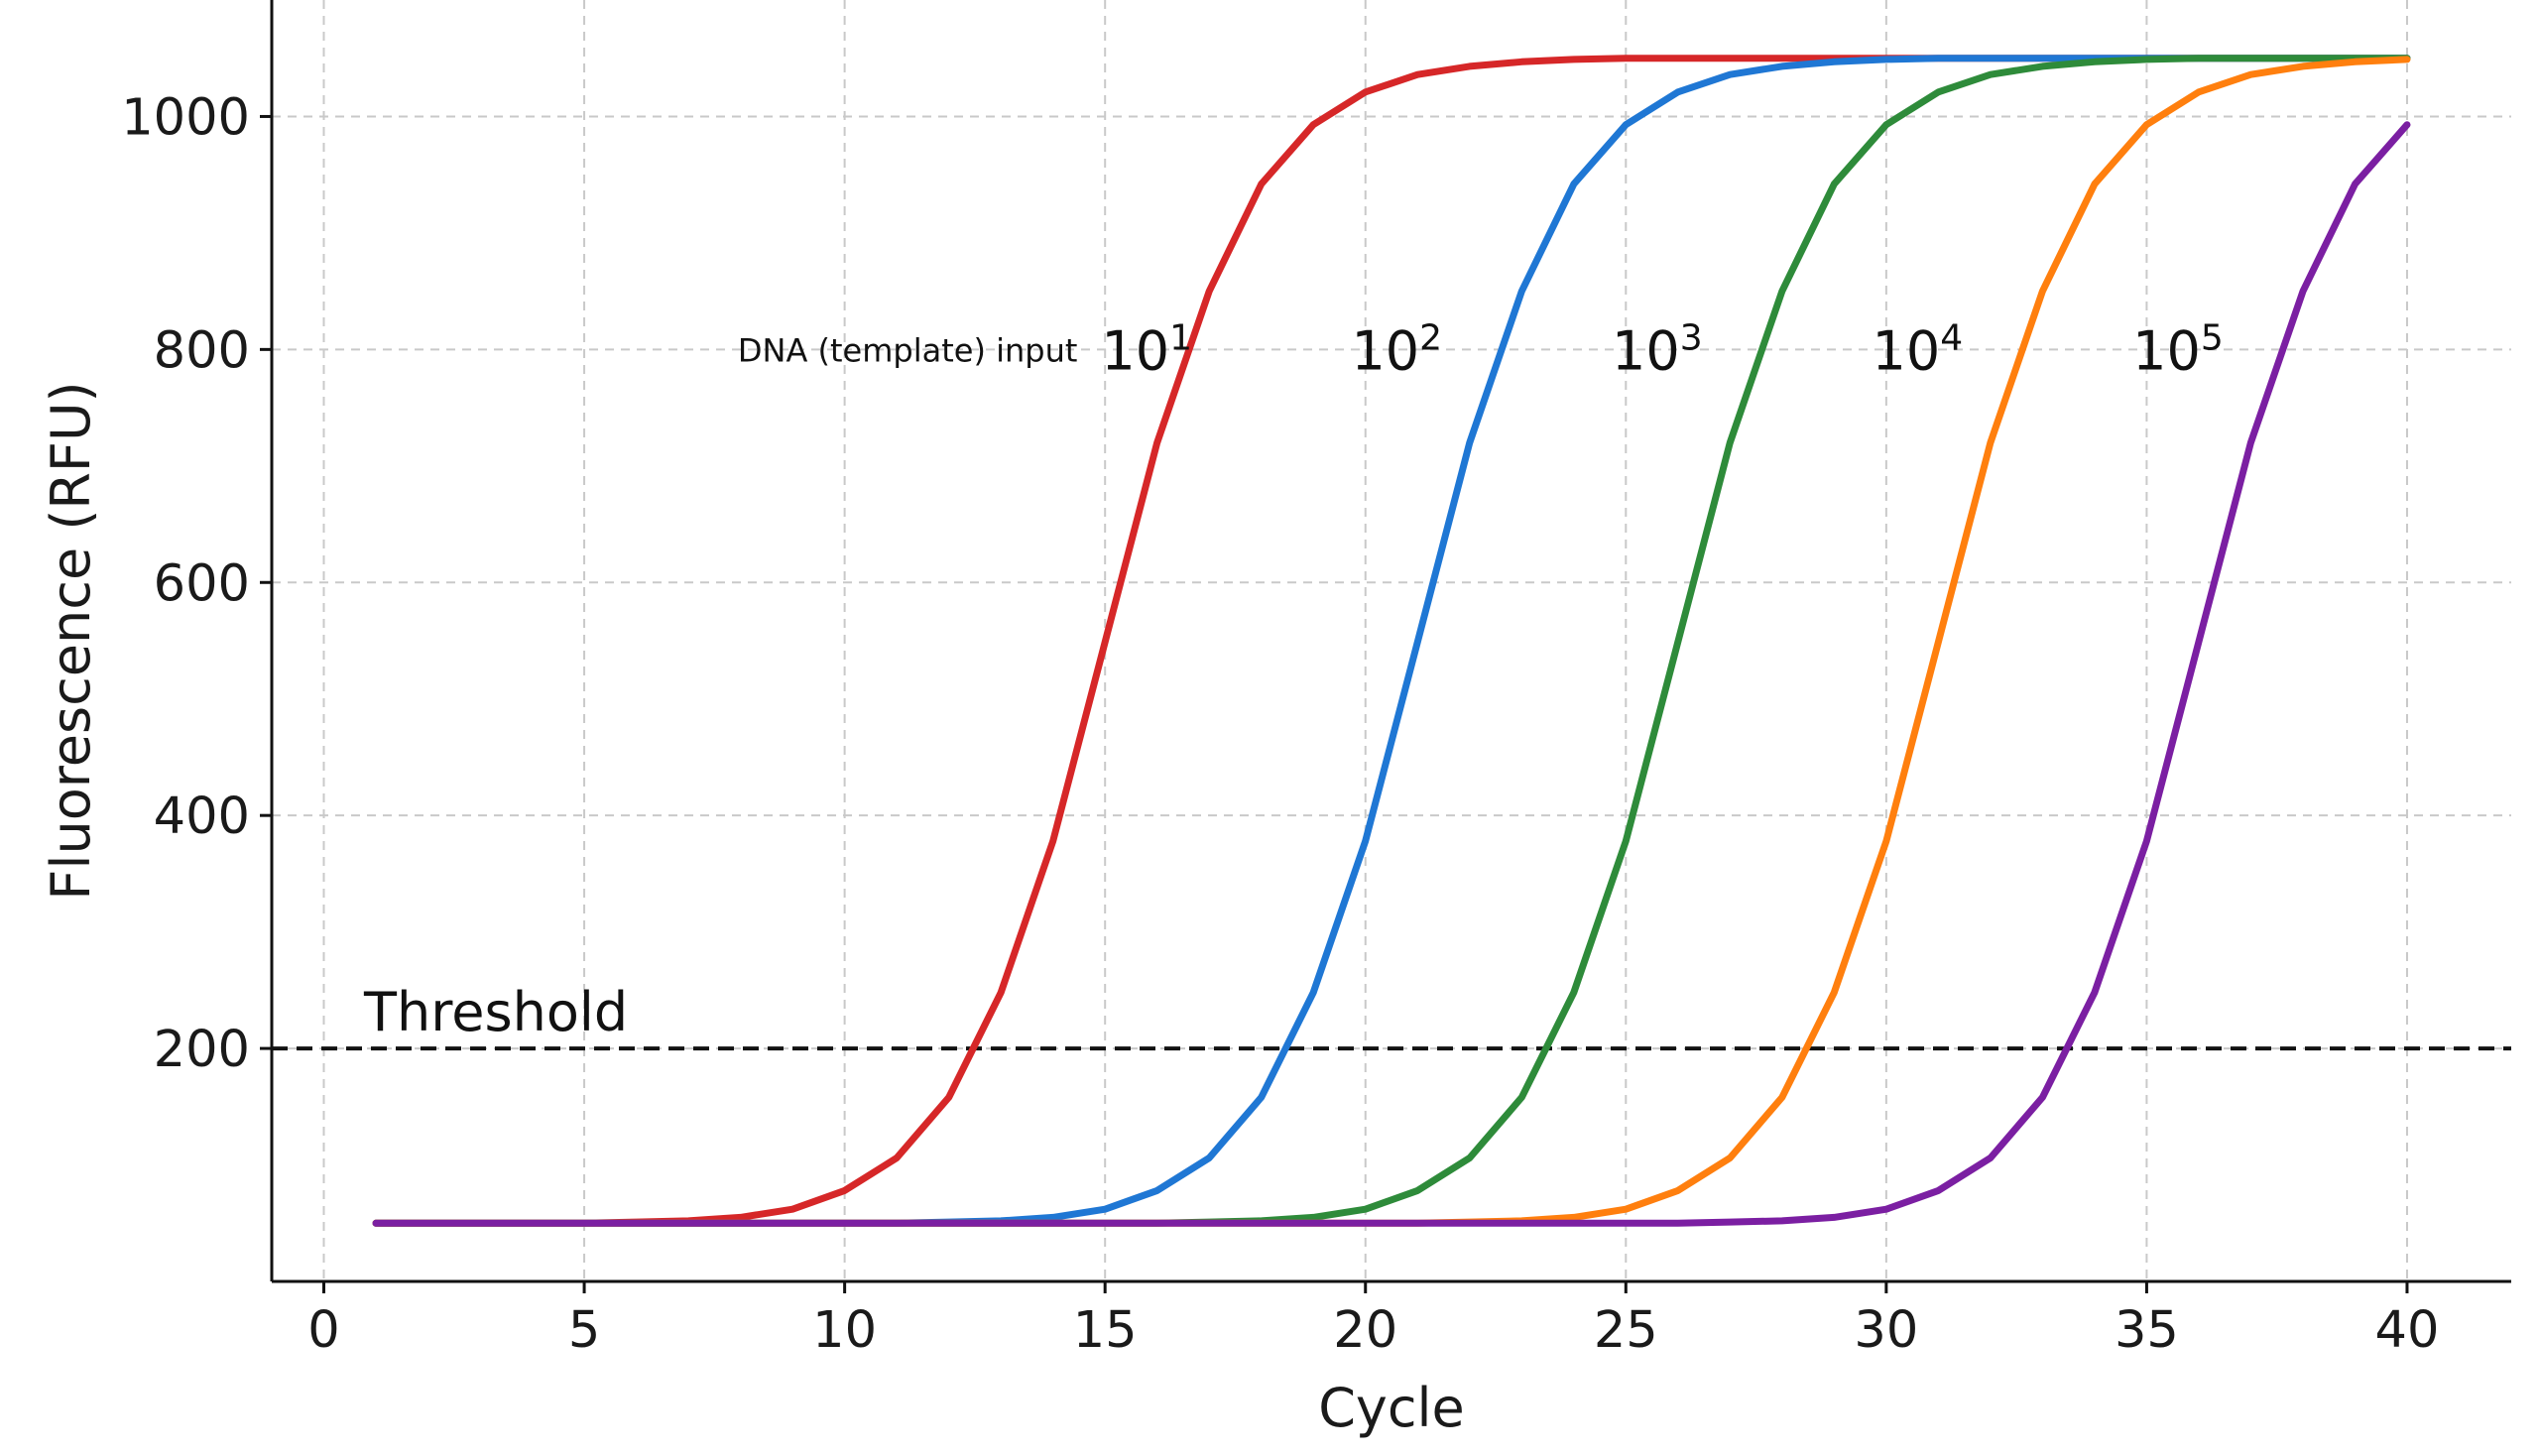 The width and height of the screenshot is (2539, 1456). I want to click on series-label-5: 105, so click(2178, 349).